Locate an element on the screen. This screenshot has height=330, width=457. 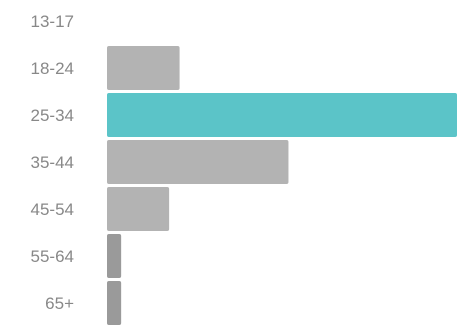
tick-label-65-plus: 65+ is located at coordinates (59, 303).